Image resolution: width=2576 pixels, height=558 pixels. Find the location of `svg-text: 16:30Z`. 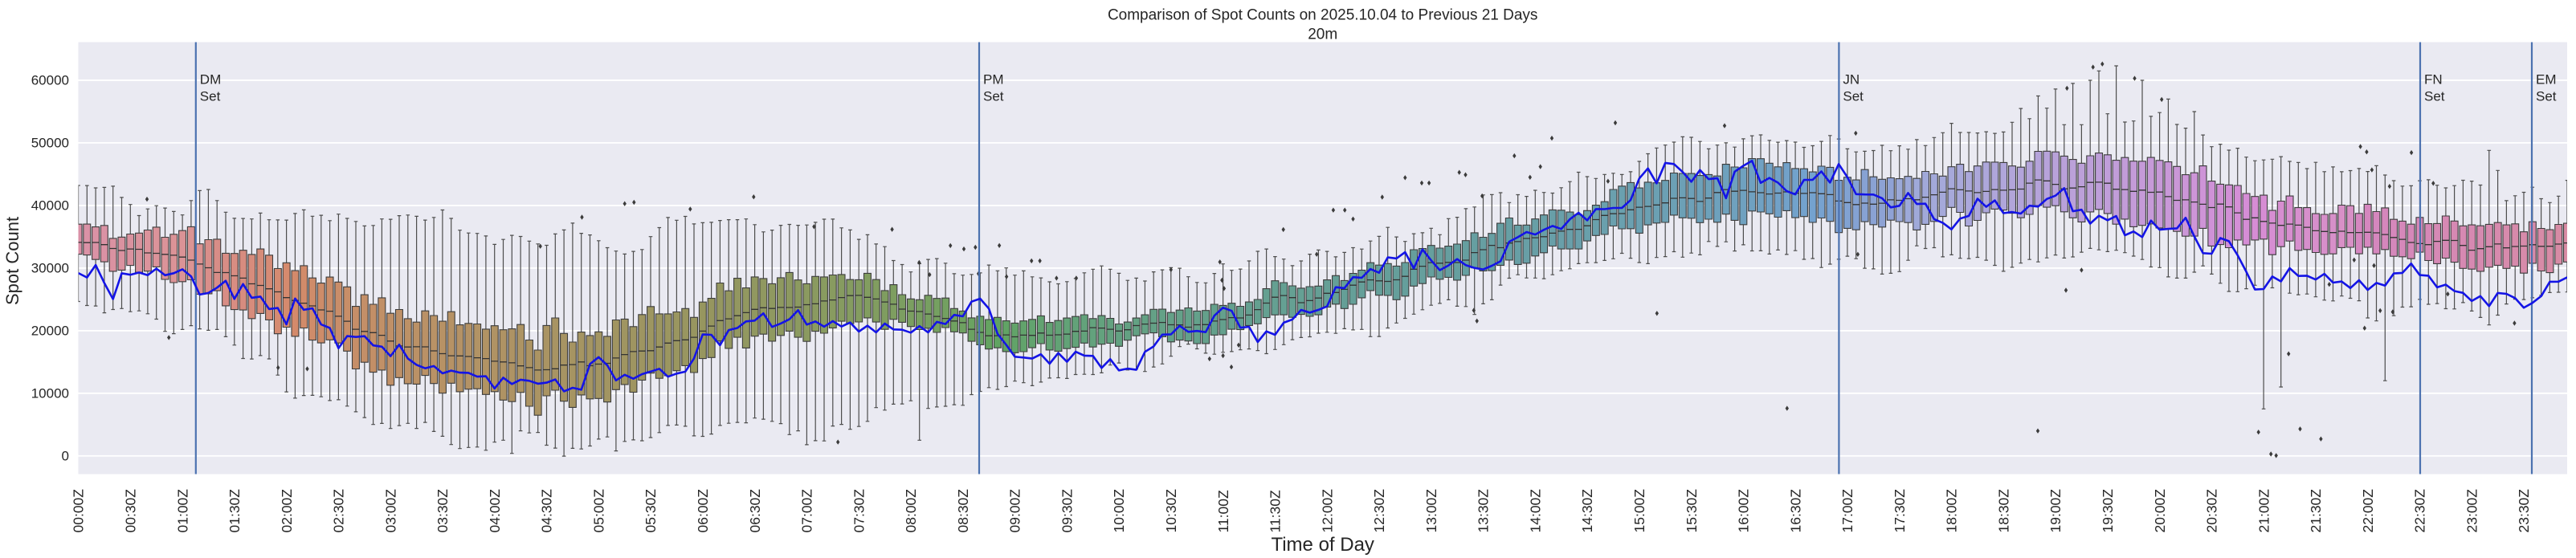

svg-text: 16:30Z is located at coordinates (1795, 511).